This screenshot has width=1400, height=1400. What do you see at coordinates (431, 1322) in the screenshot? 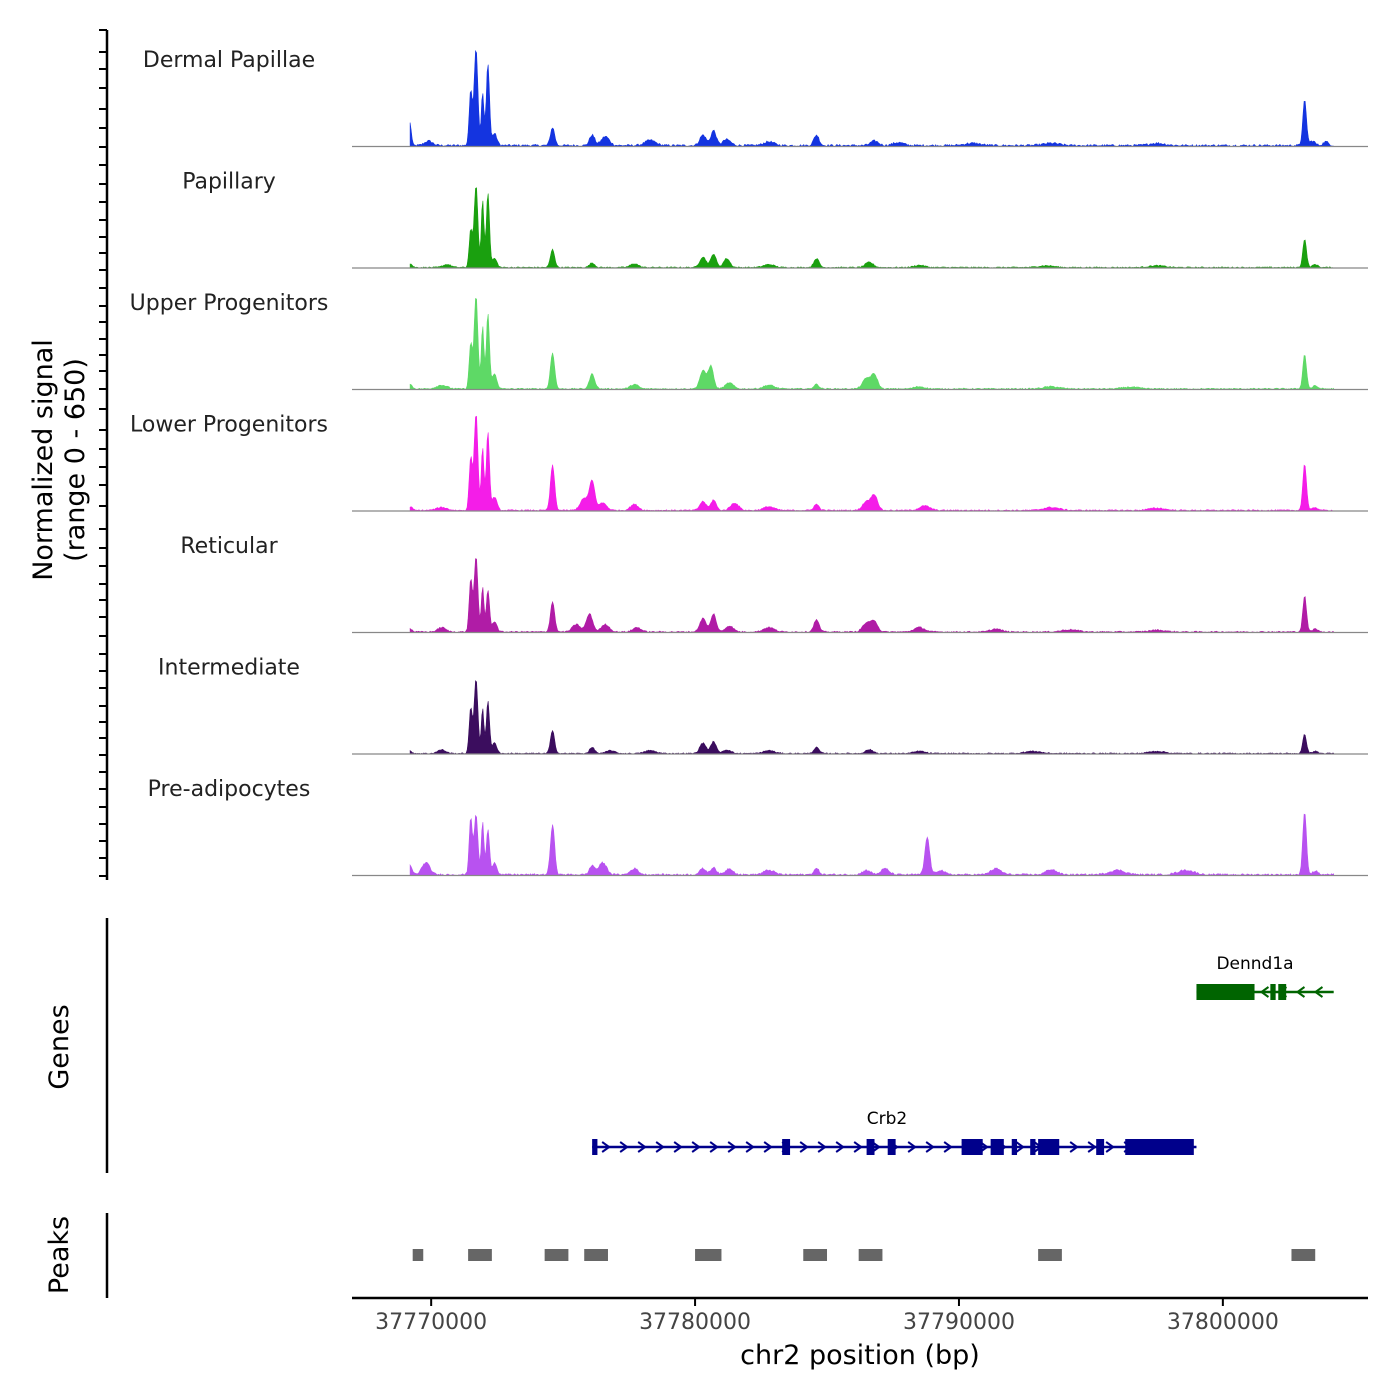
I see `x-tick-label-0: 37770000` at bounding box center [431, 1322].